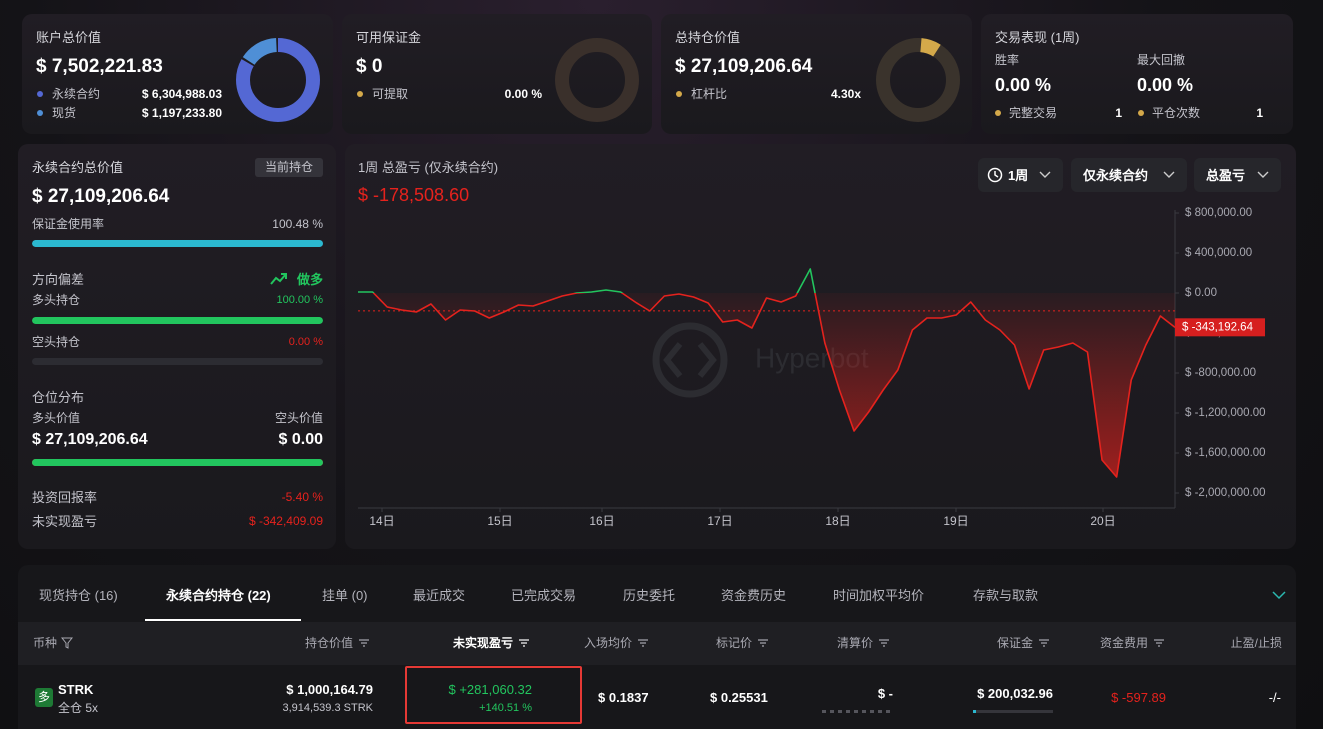 The image size is (1323, 729). What do you see at coordinates (369, 66) in the screenshot?
I see `card-value: $ 0` at bounding box center [369, 66].